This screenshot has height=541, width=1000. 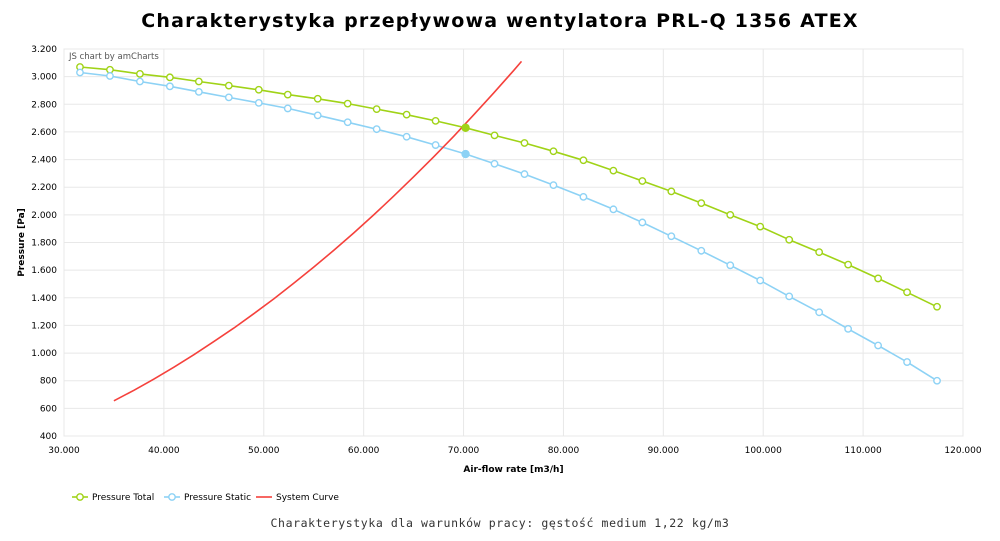 What do you see at coordinates (44, 161) in the screenshot?
I see `y-tick-label: 2.400` at bounding box center [44, 161].